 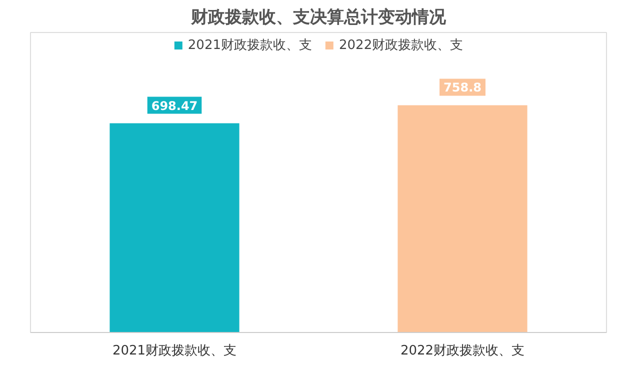 What do you see at coordinates (318, 18) in the screenshot?
I see `chart-title: 财政拨款收、支决算总计变动情况` at bounding box center [318, 18].